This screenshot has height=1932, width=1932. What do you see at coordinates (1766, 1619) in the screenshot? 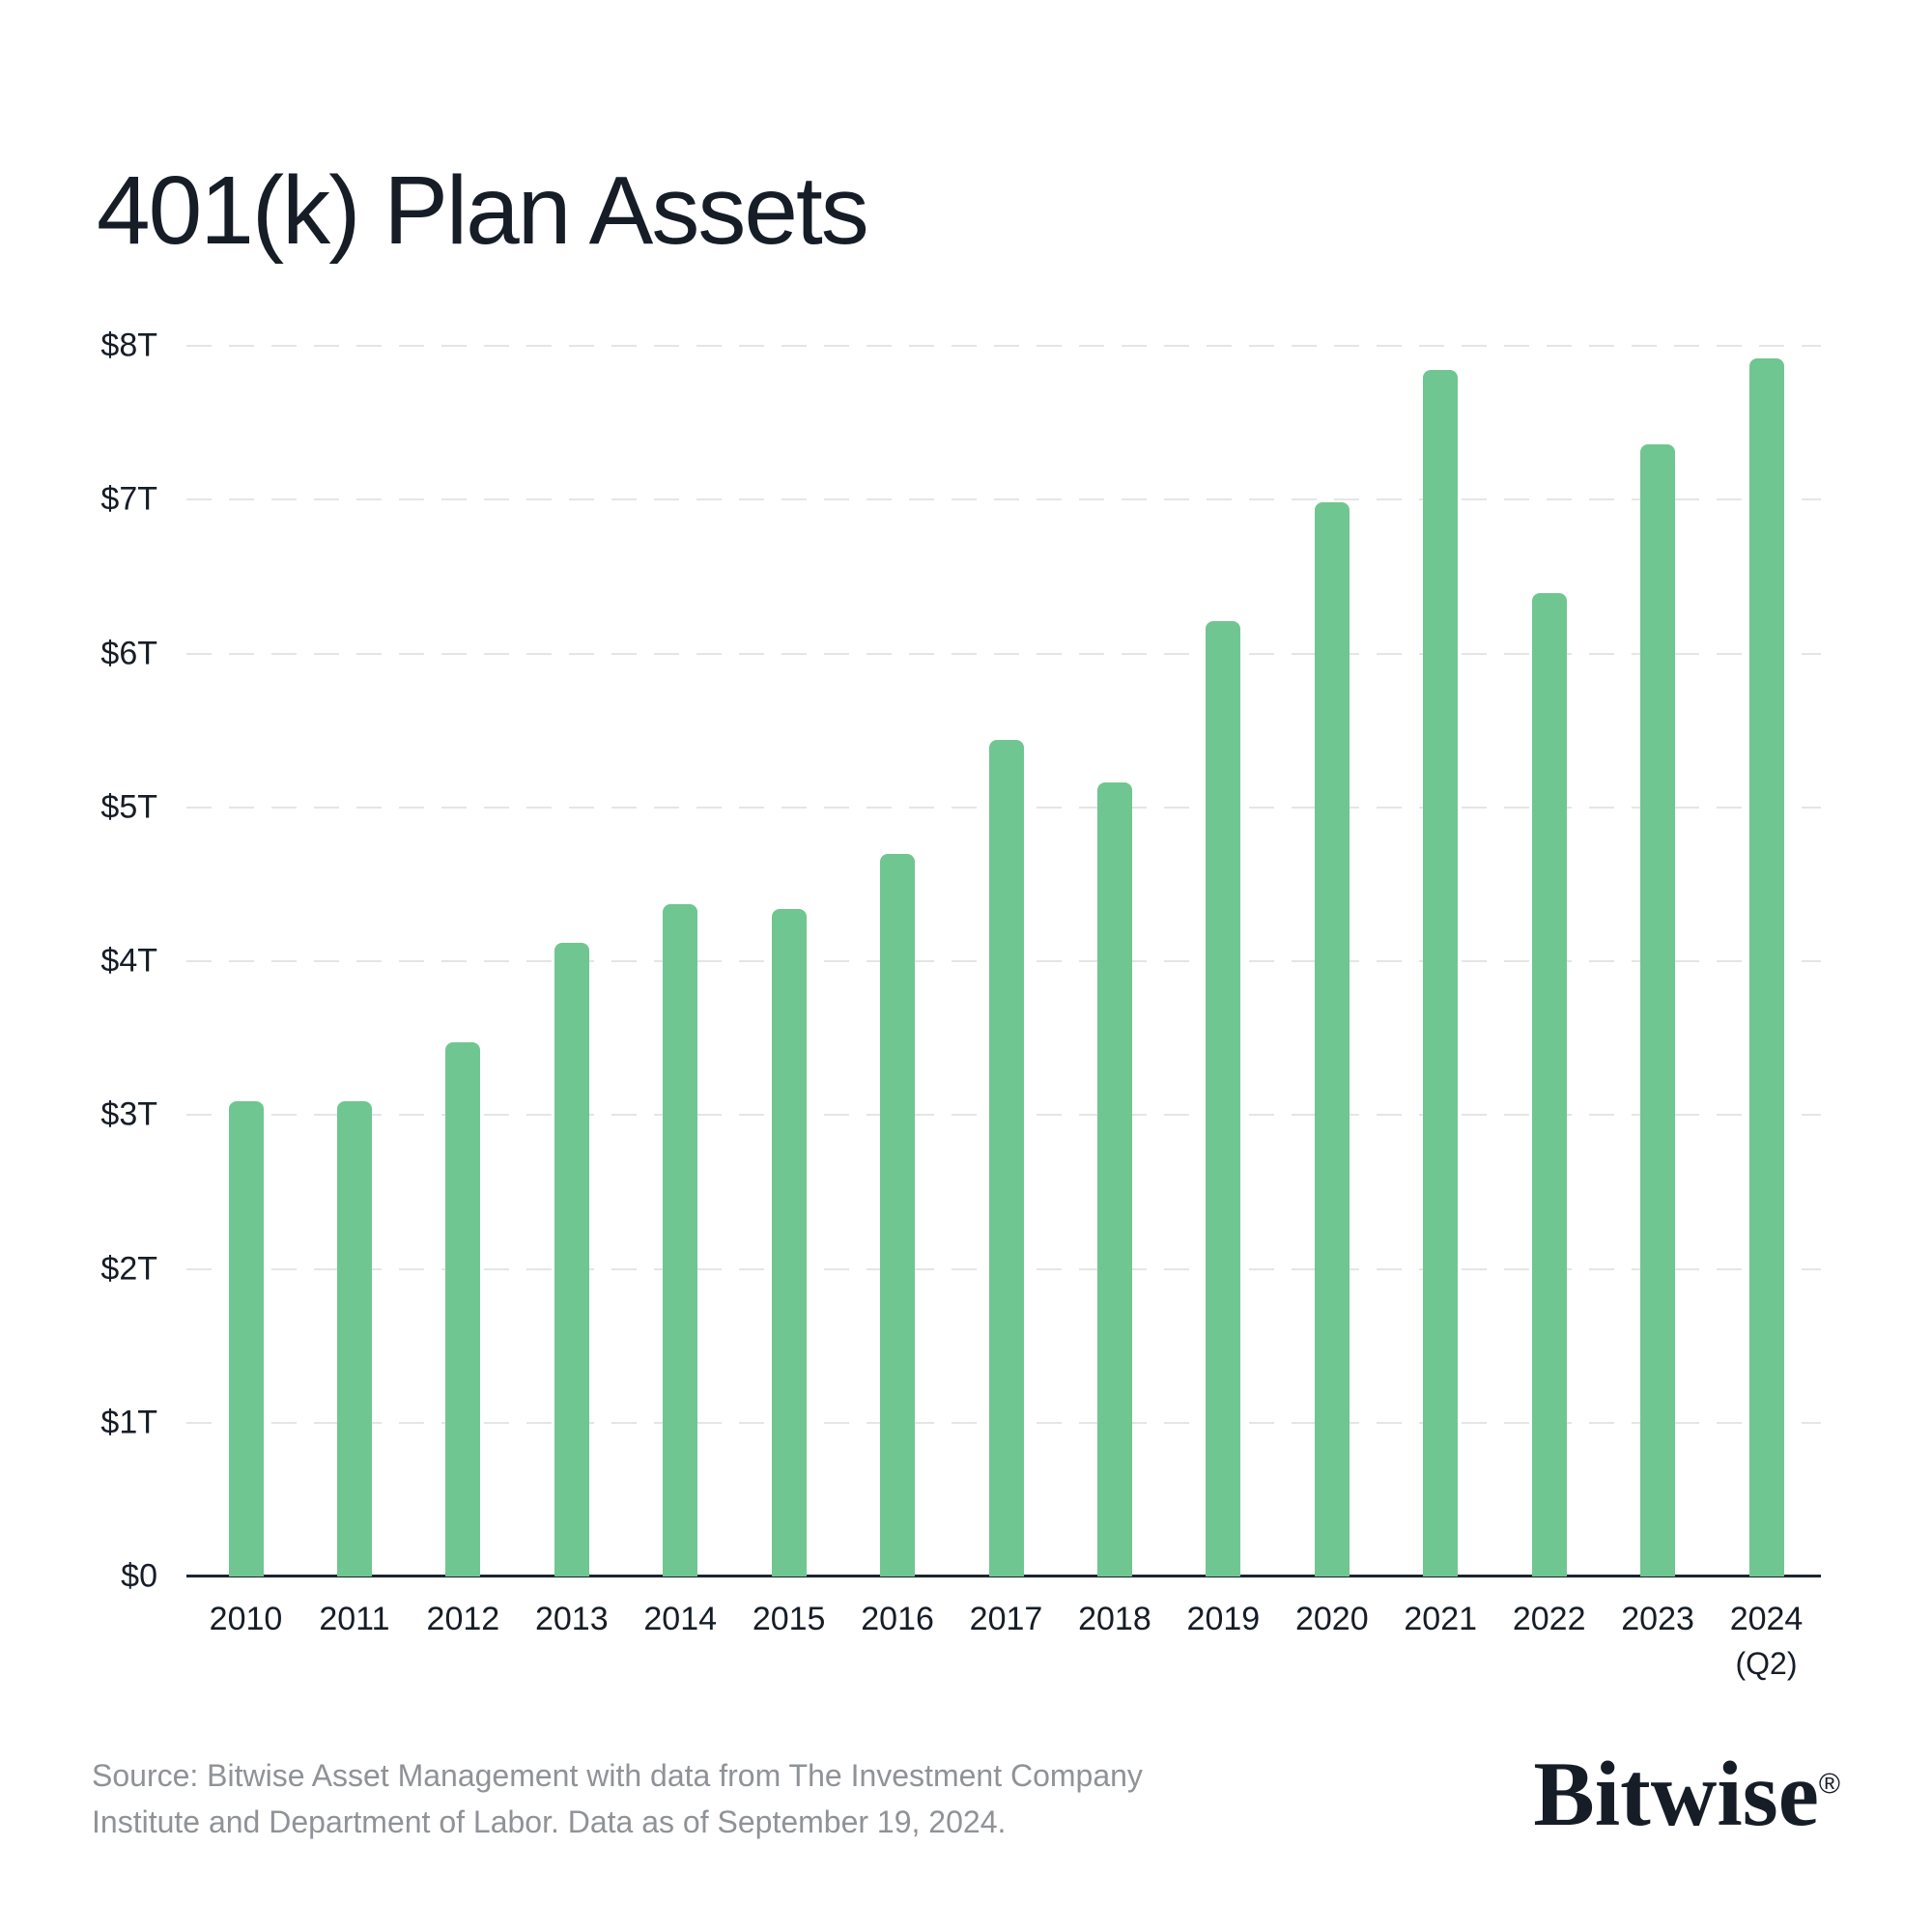
I see `x-tick-year-2024: 2024` at bounding box center [1766, 1619].